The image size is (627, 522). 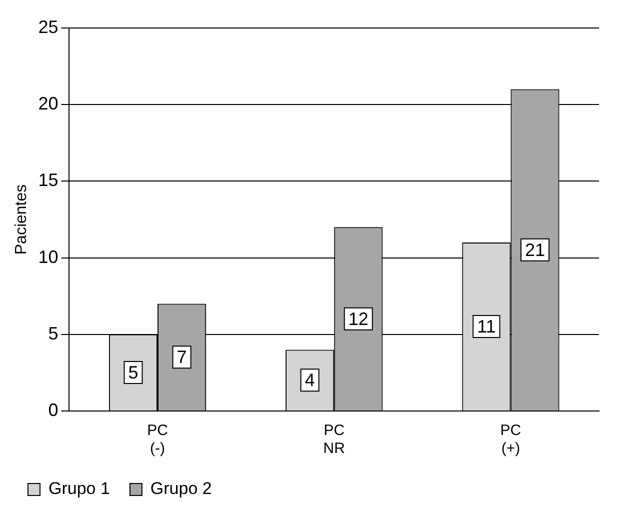 What do you see at coordinates (48, 256) in the screenshot?
I see `y-tick-label: 10` at bounding box center [48, 256].